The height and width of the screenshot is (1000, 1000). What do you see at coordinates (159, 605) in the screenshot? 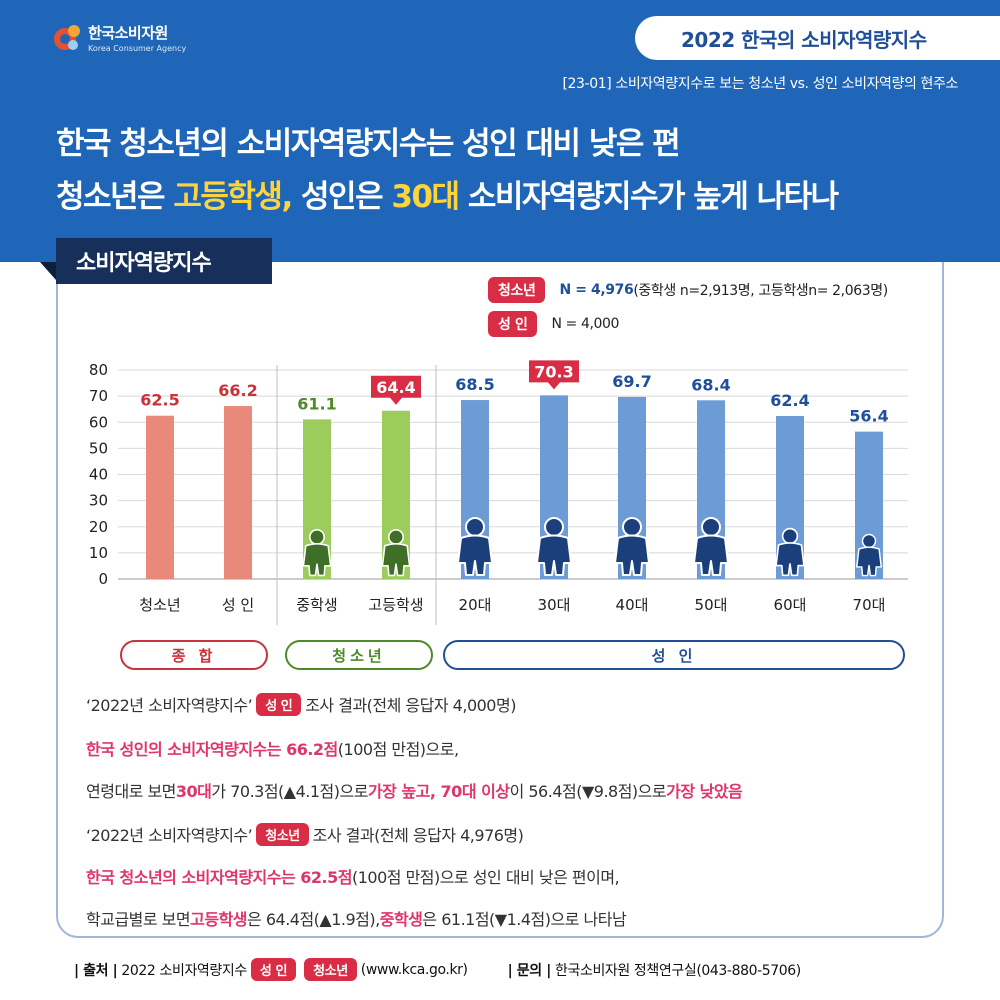
I see `x-tick-label: 청소년` at bounding box center [159, 605].